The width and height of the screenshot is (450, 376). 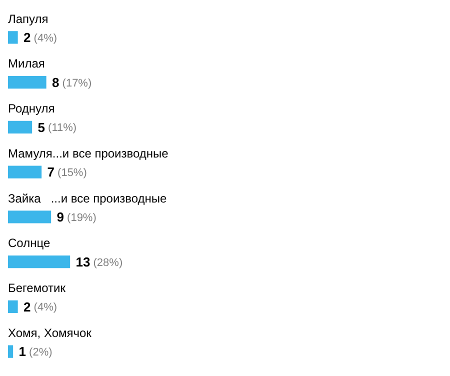 I want to click on y-tick-label: Роднуля, so click(x=31, y=109).